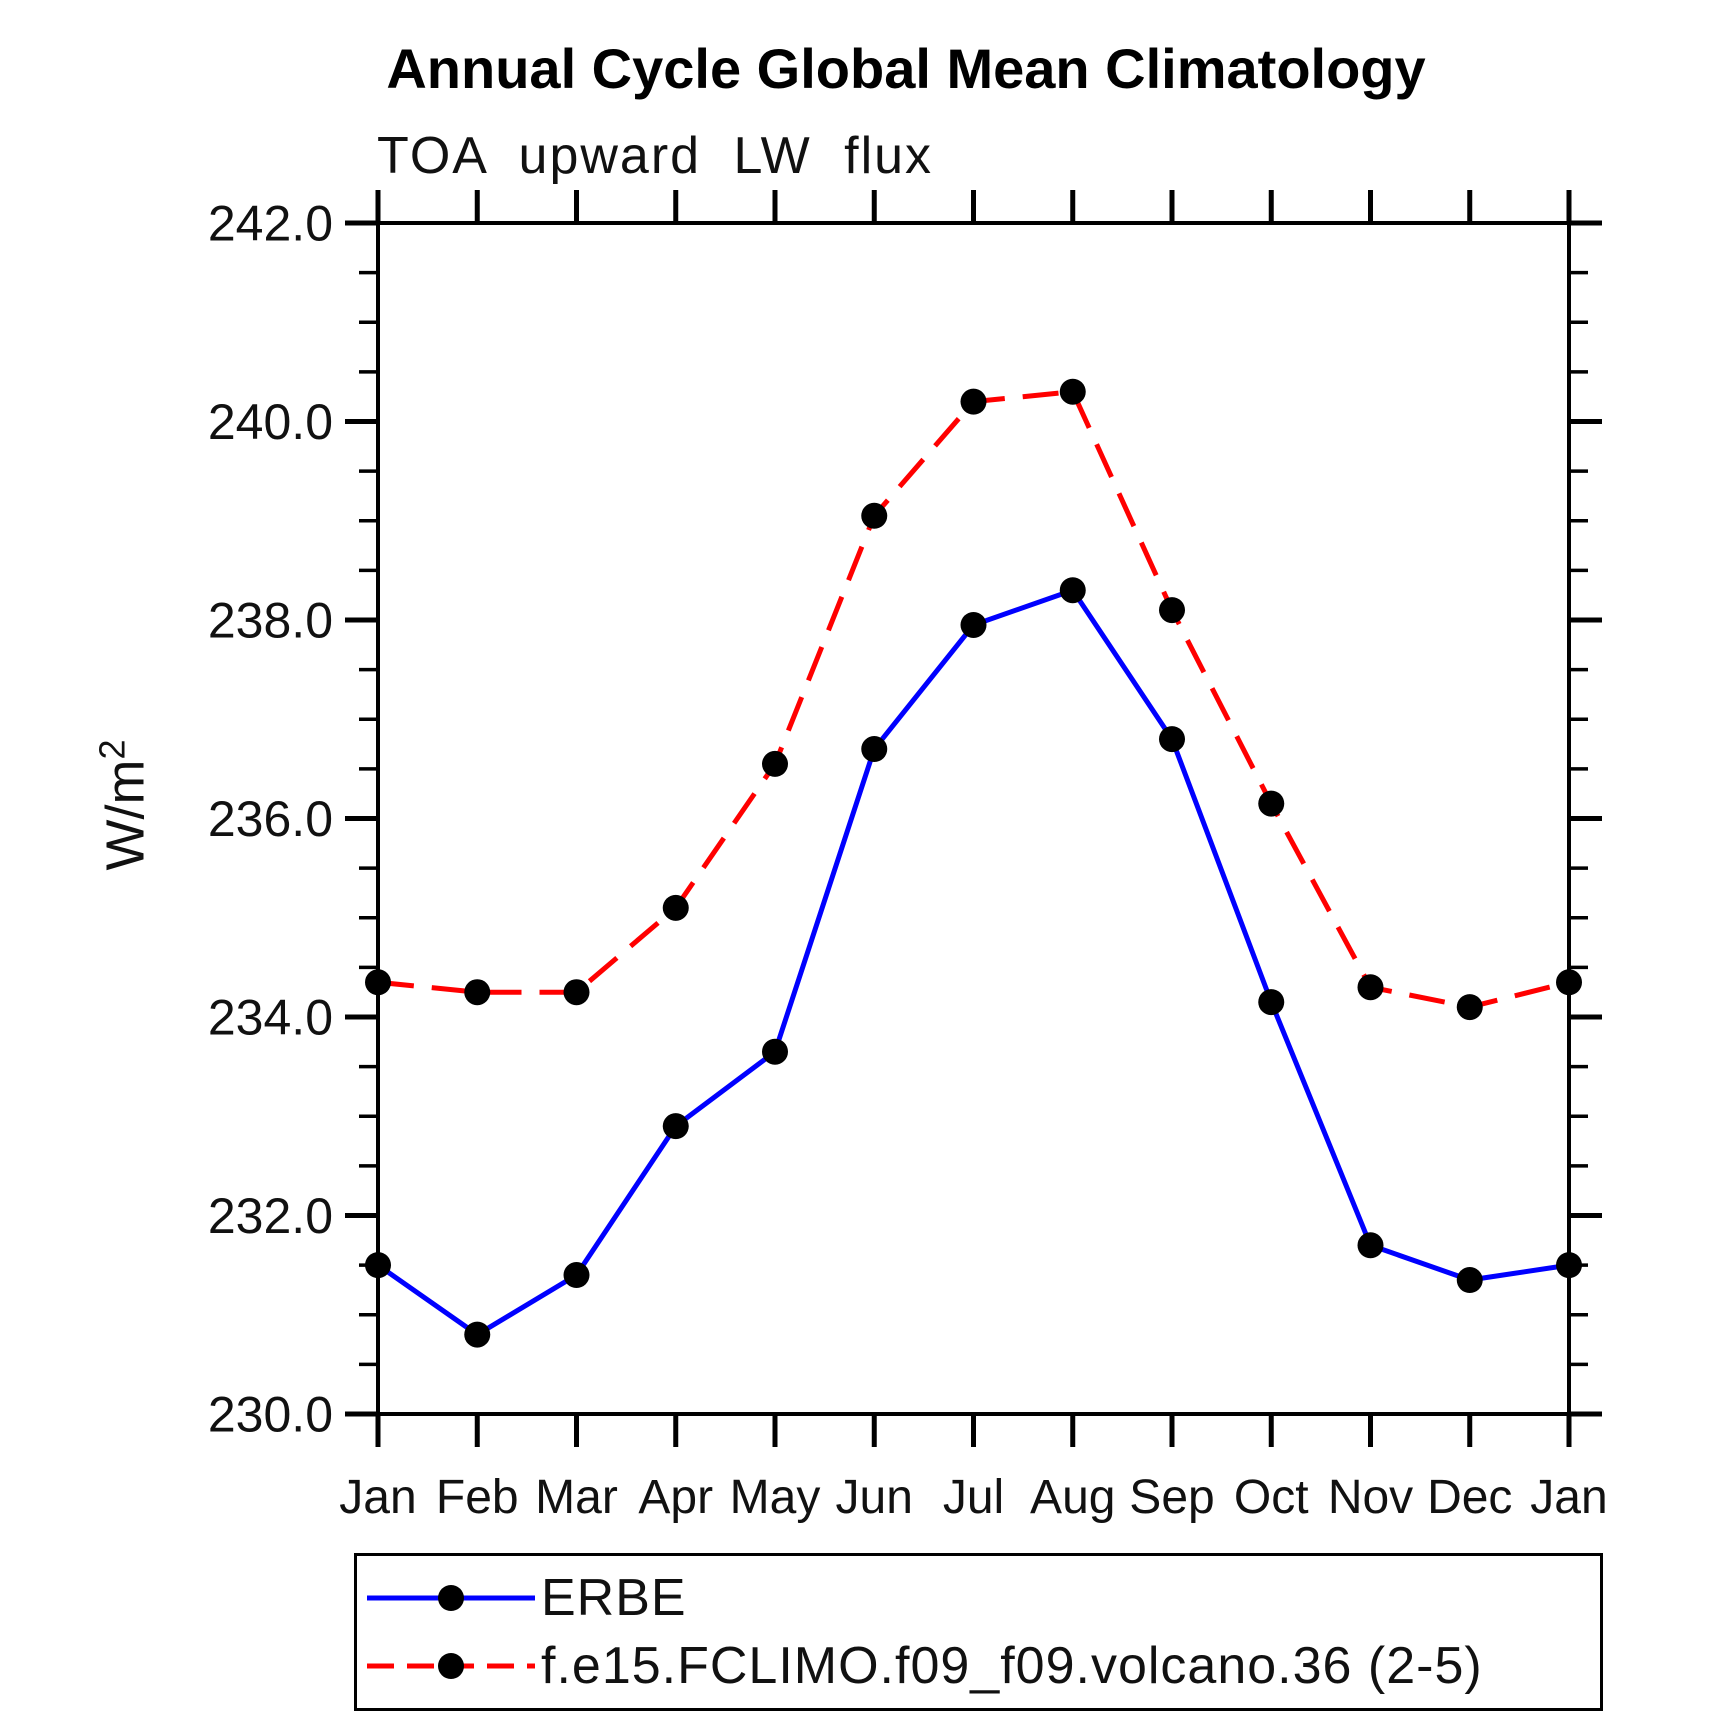 This screenshot has width=1710, height=1718. I want to click on y-axis-unit-exponent: 2, so click(112, 749).